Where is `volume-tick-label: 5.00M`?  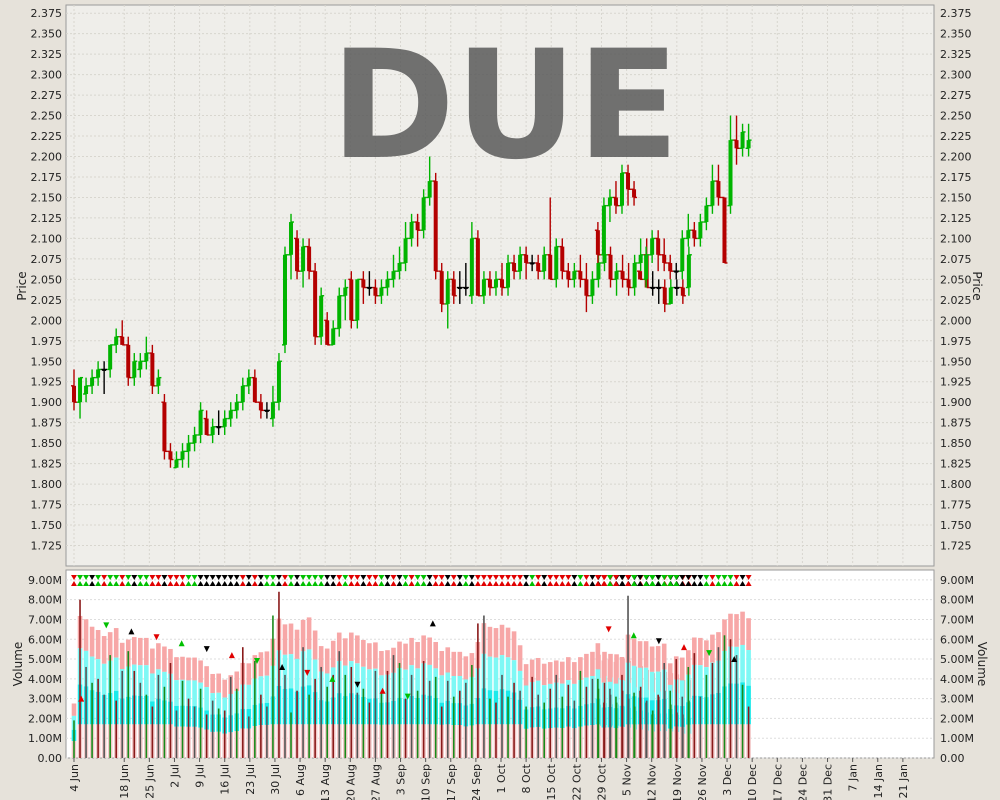
volume-tick-label: 5.00M is located at coordinates (45, 659).